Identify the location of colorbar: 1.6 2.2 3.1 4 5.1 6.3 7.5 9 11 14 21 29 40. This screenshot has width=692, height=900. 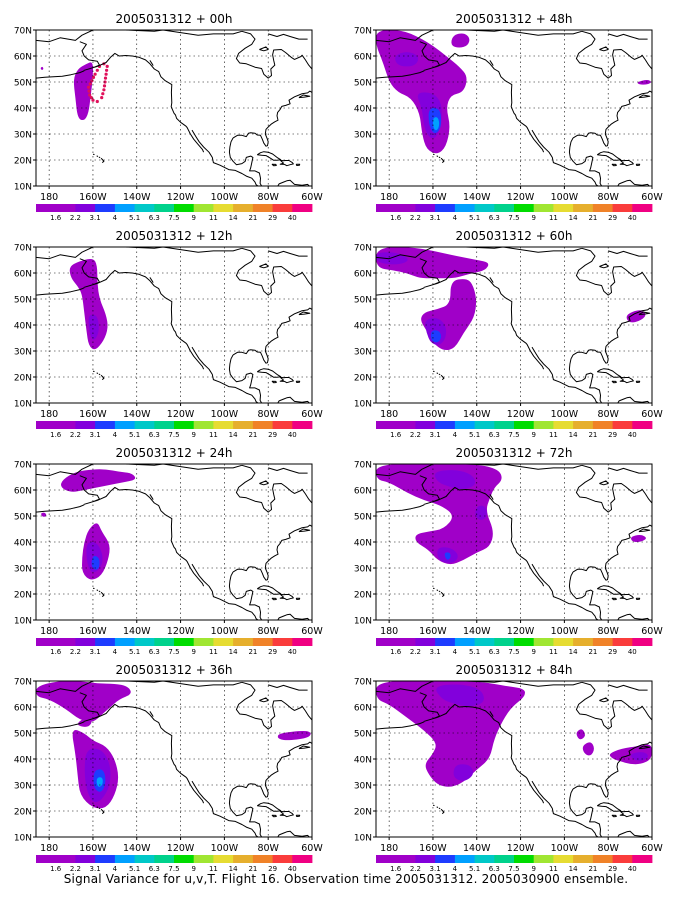
(514, 213).